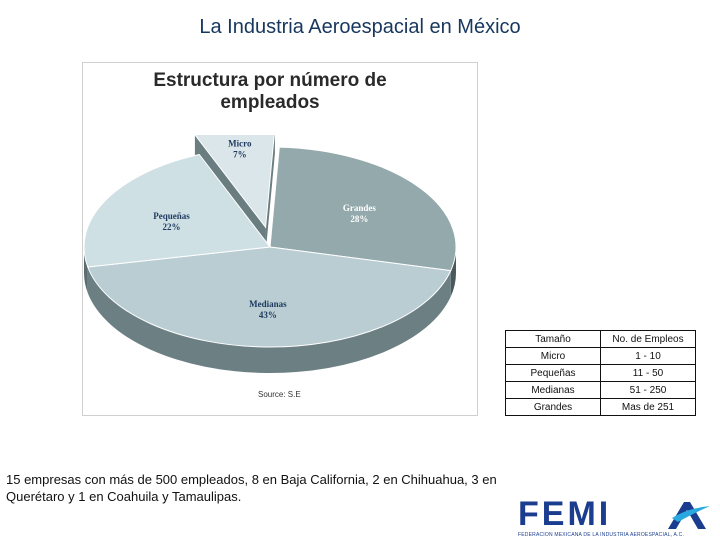 The height and width of the screenshot is (540, 720). What do you see at coordinates (553, 356) in the screenshot?
I see `table-cell: Micro` at bounding box center [553, 356].